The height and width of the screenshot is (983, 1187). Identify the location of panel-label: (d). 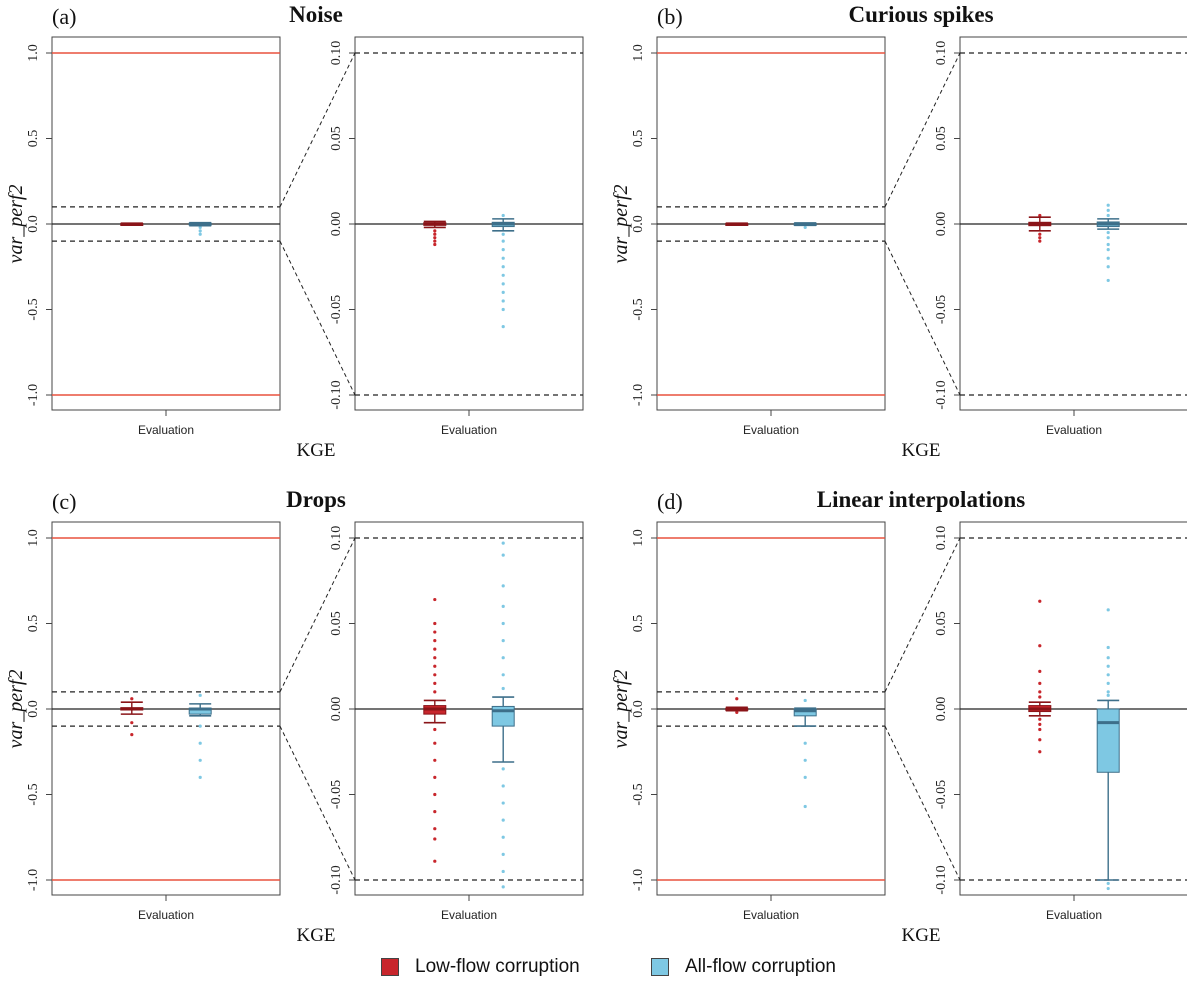
(670, 501).